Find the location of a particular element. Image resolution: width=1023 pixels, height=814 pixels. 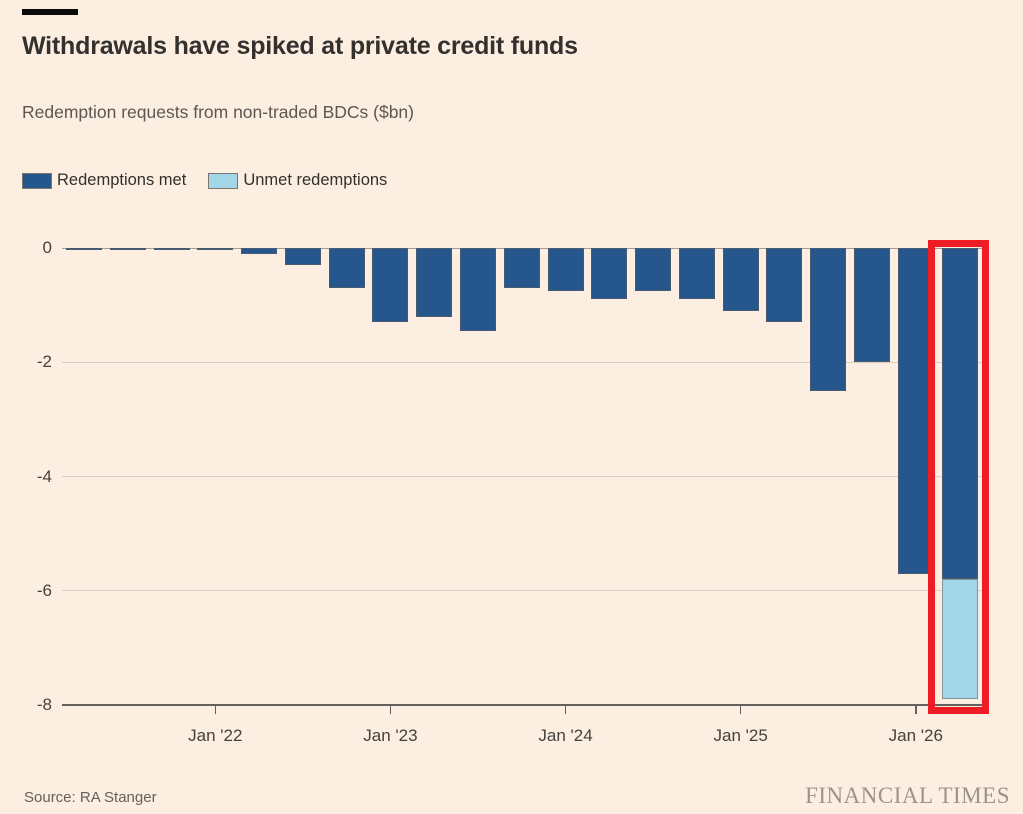

legend-item-unmet: Unmet redemptions is located at coordinates (297, 180).